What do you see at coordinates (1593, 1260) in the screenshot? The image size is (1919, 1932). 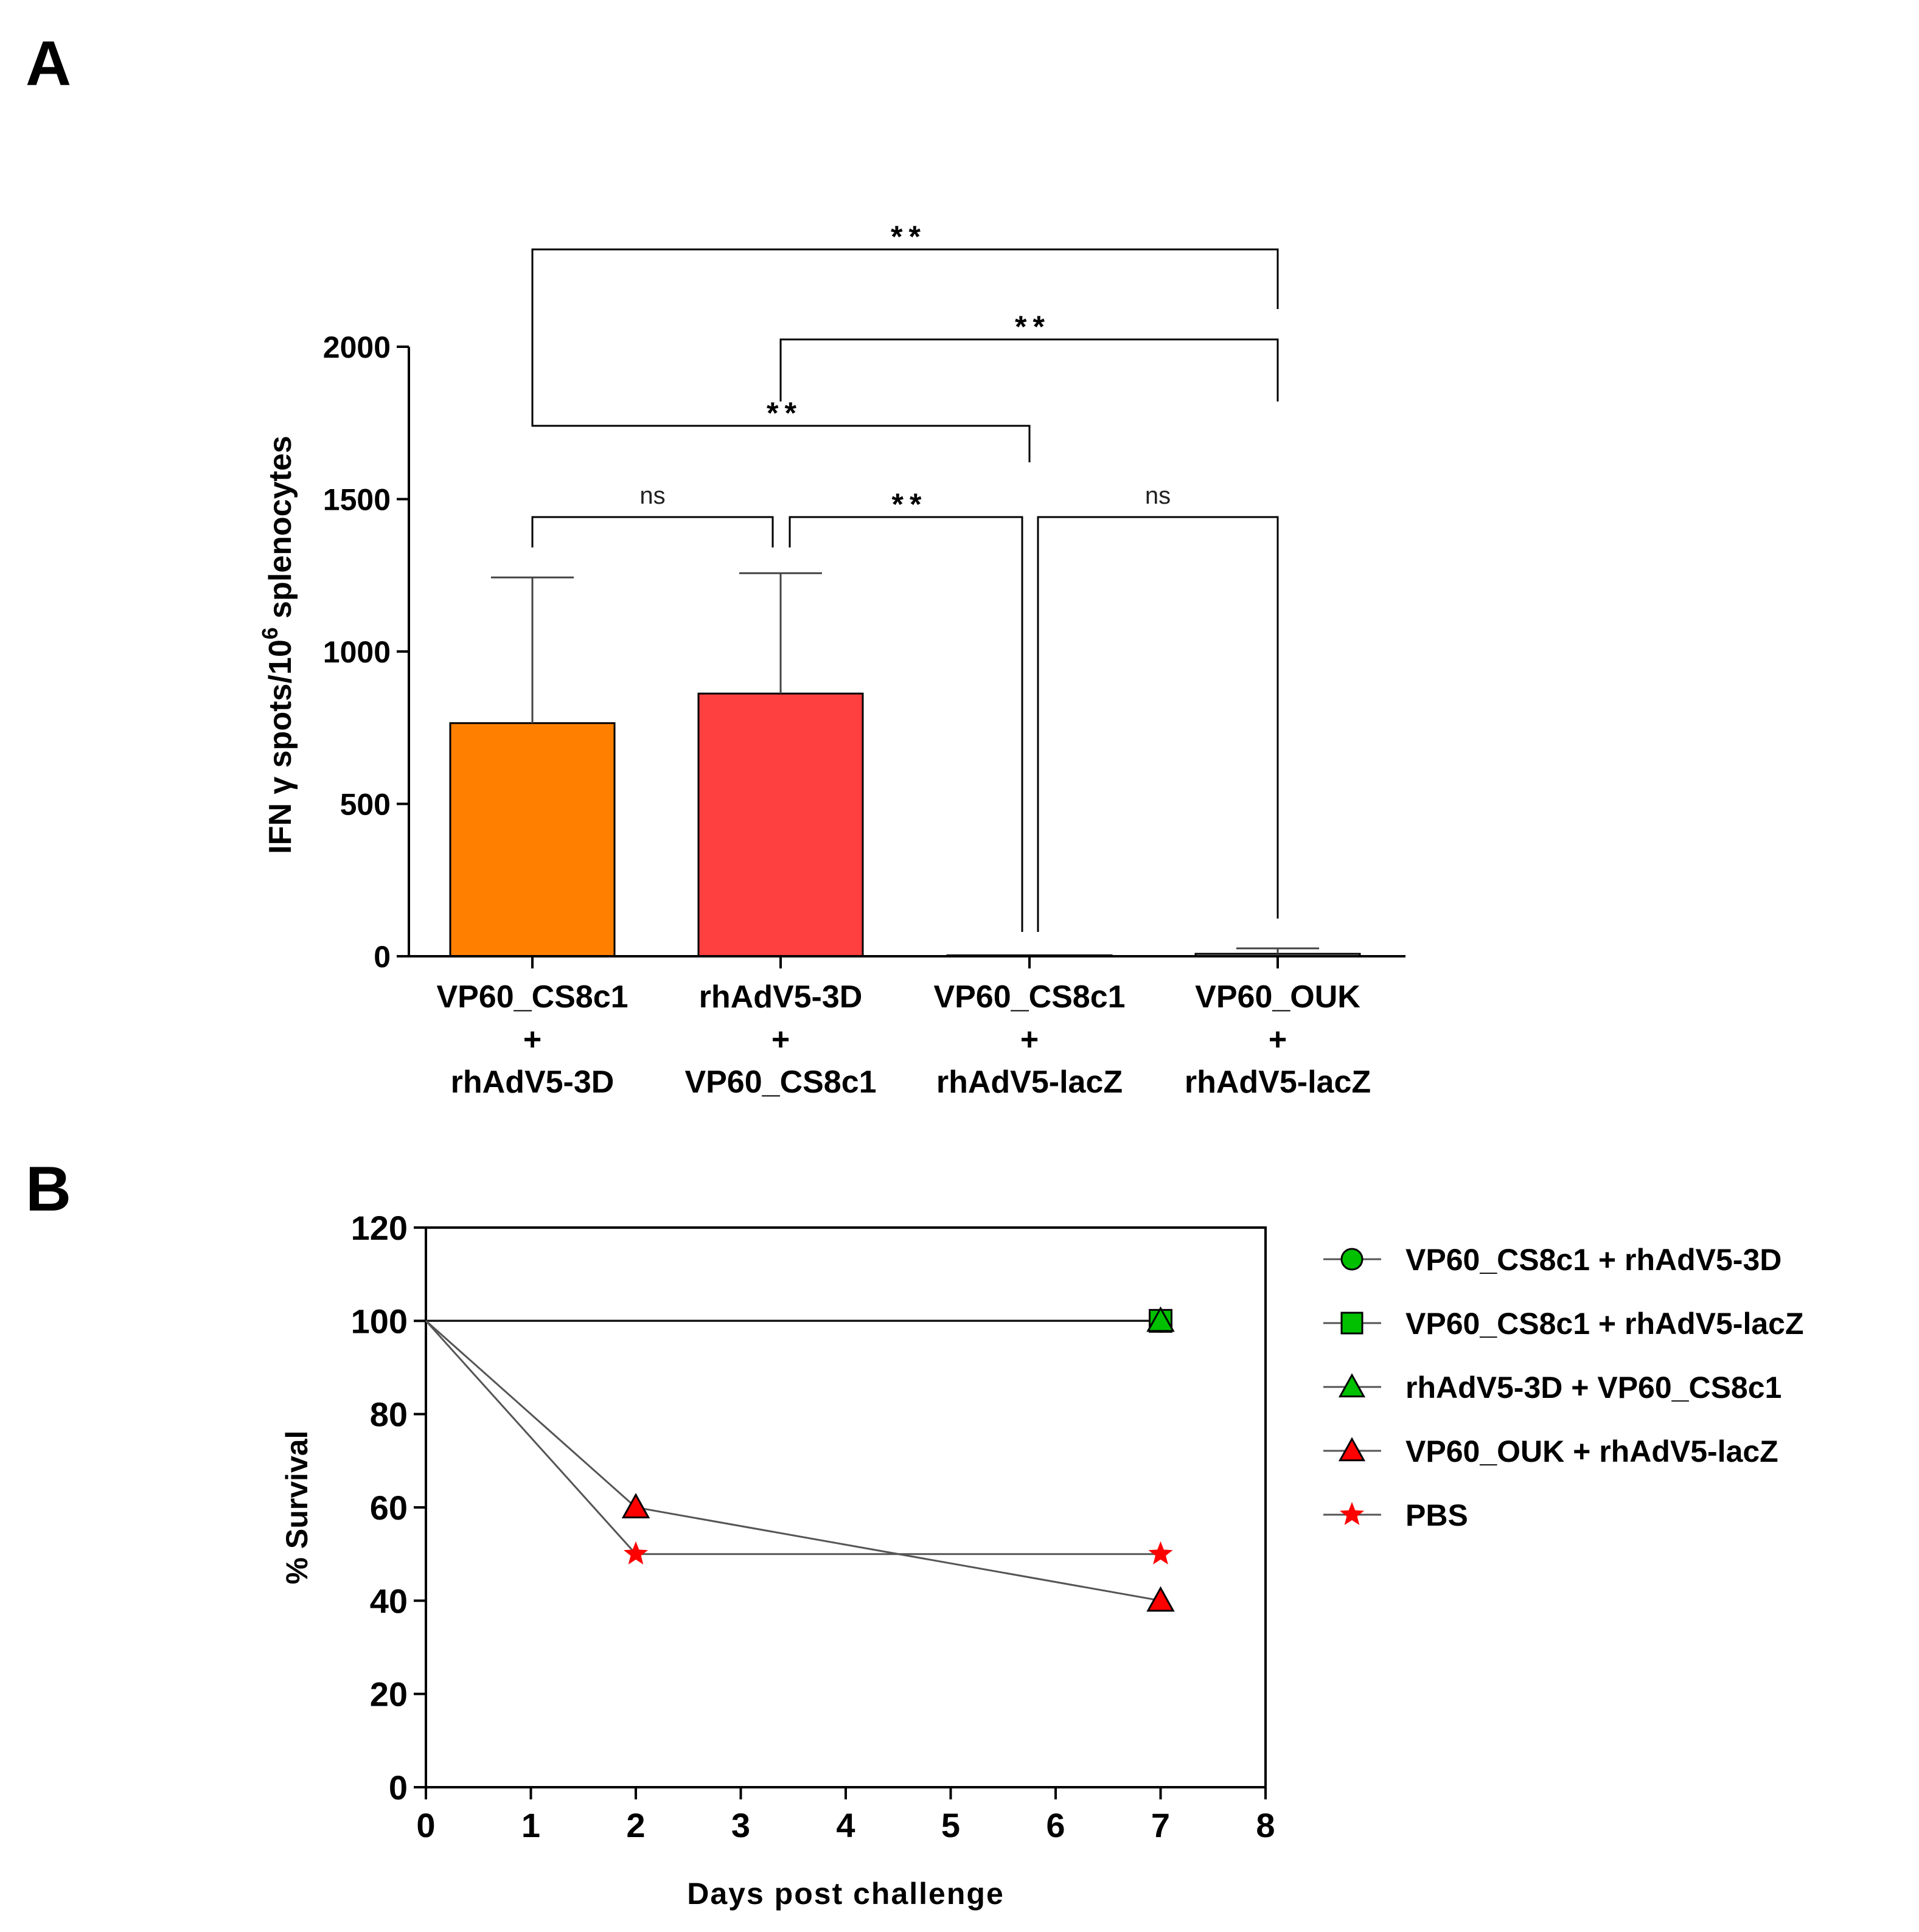 I see `legend-label-1: VP60_CS8c1 + rhAdV5-3D` at bounding box center [1593, 1260].